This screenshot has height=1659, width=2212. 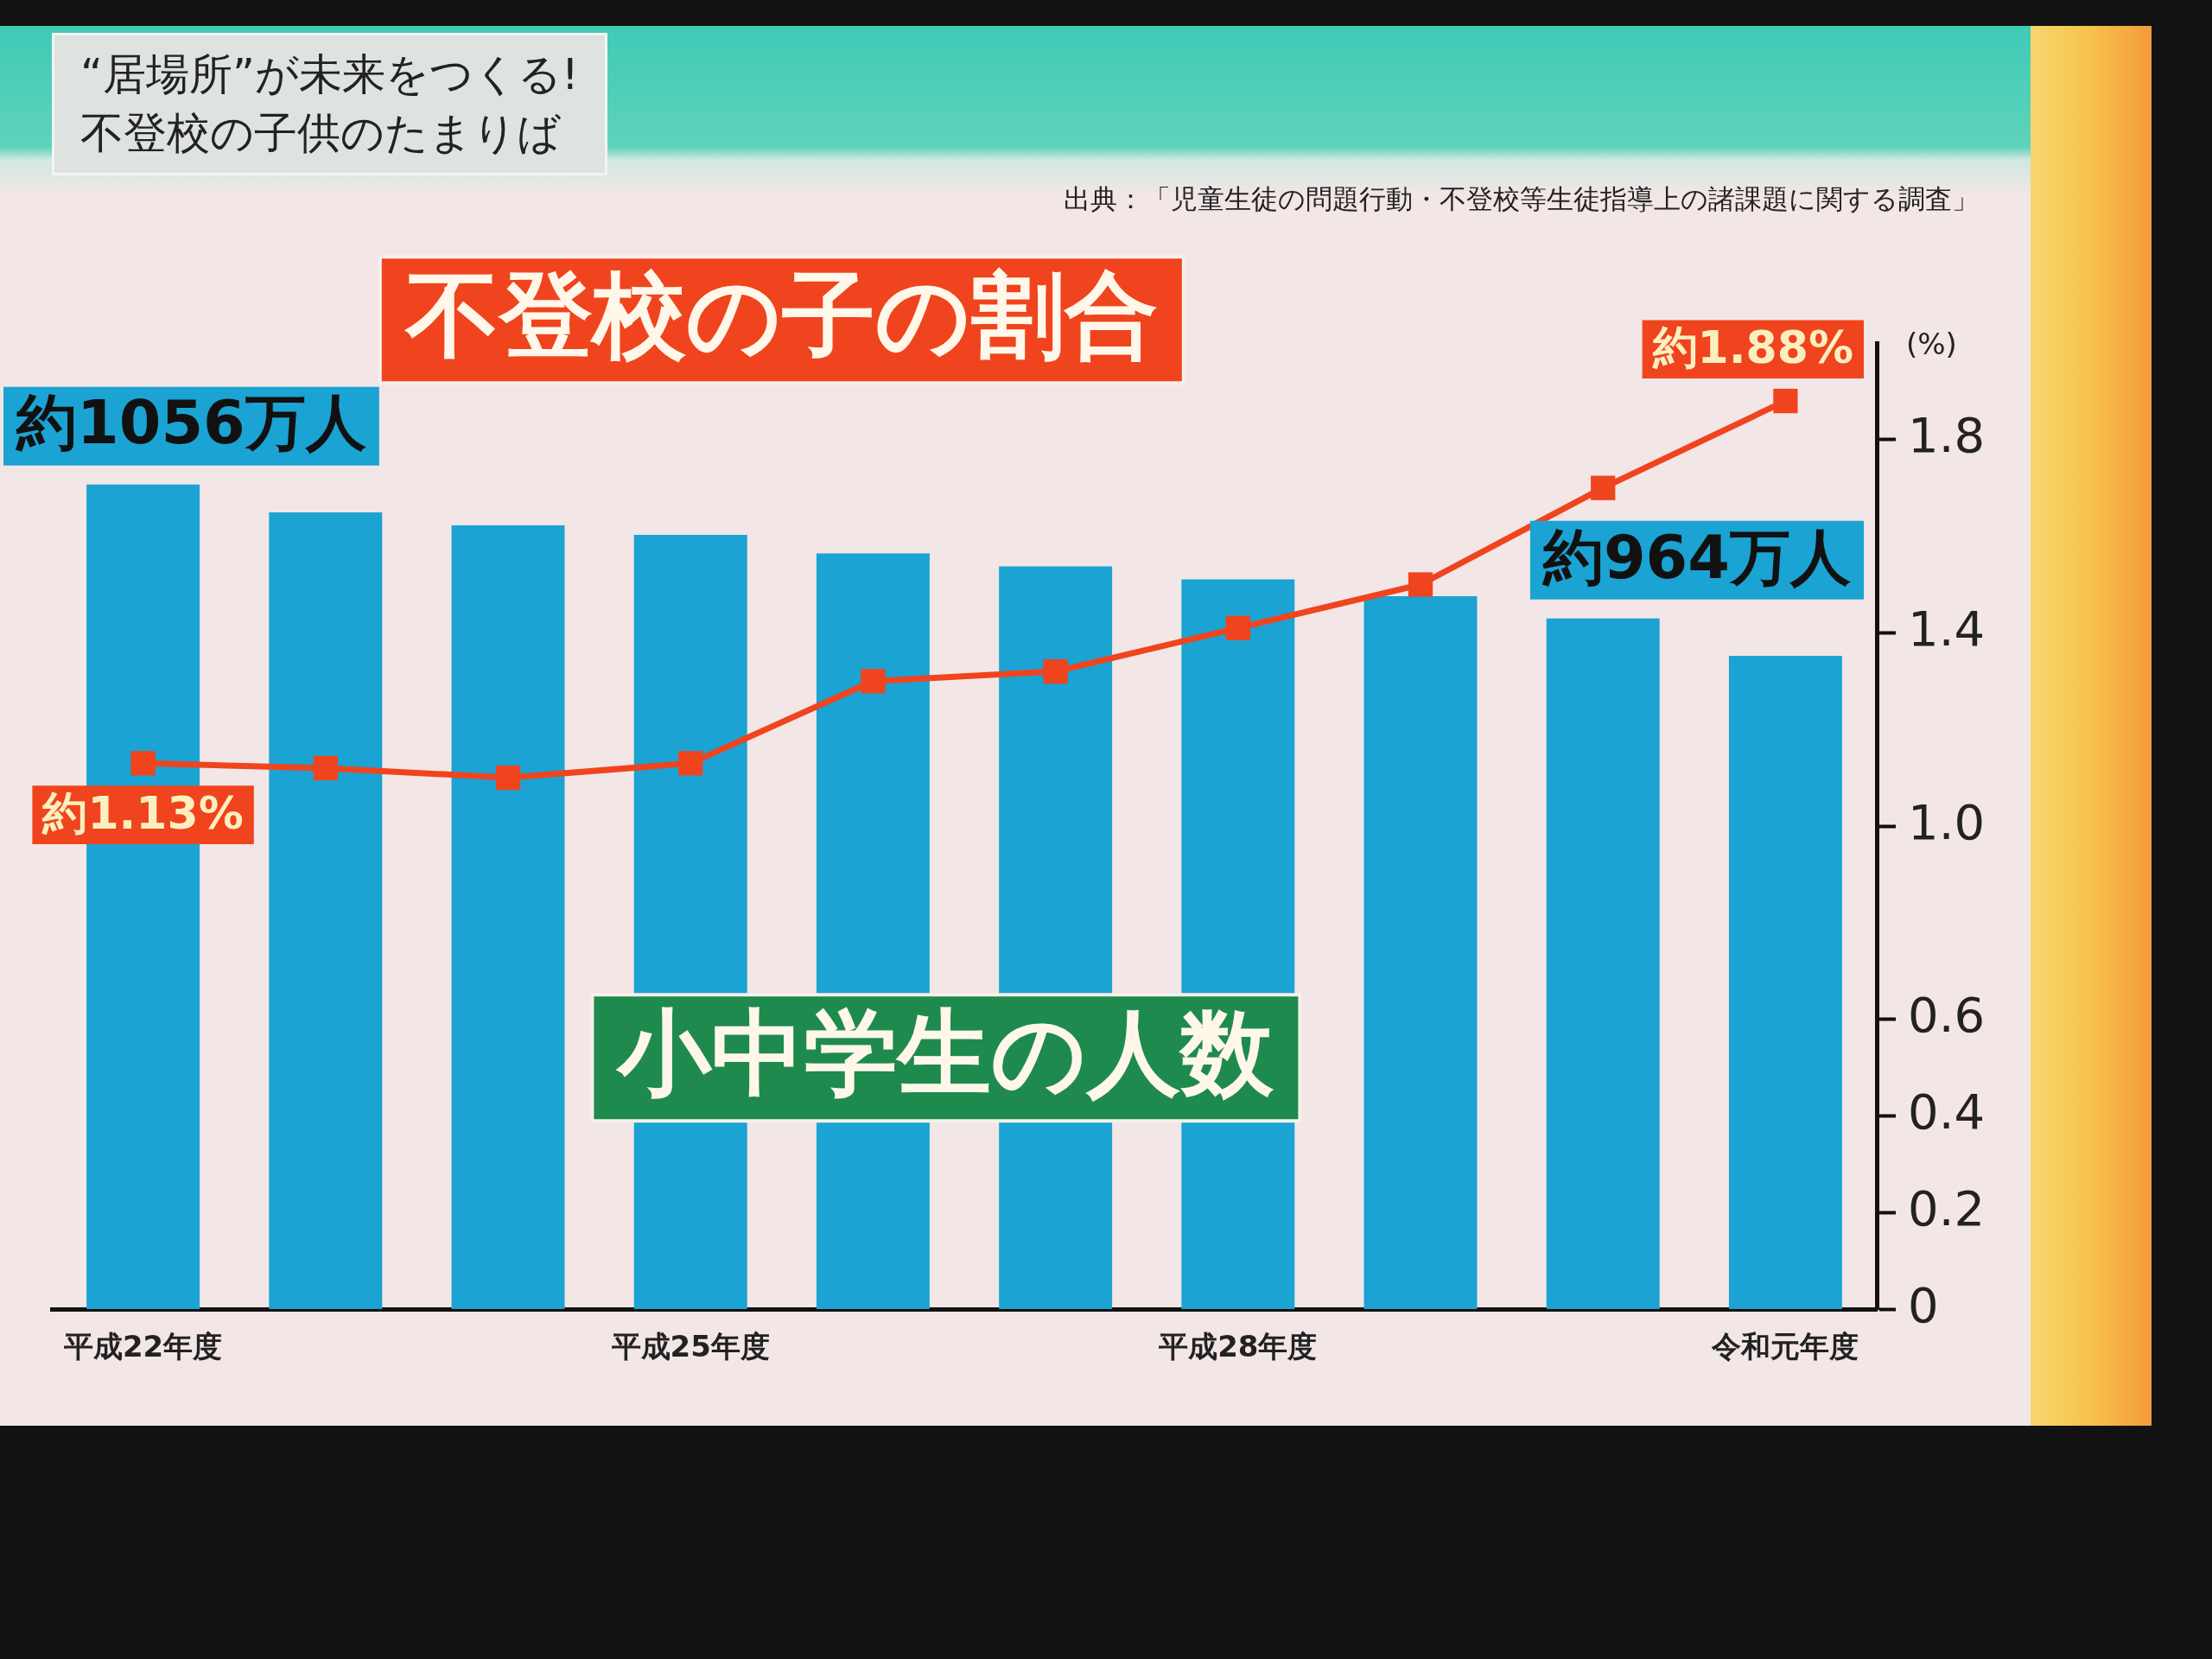 What do you see at coordinates (1521, 199) in the screenshot?
I see `source-note: 出典：「児童生徒の問題行動・不登校等生徒指導上の諸課題に関する調査」` at bounding box center [1521, 199].